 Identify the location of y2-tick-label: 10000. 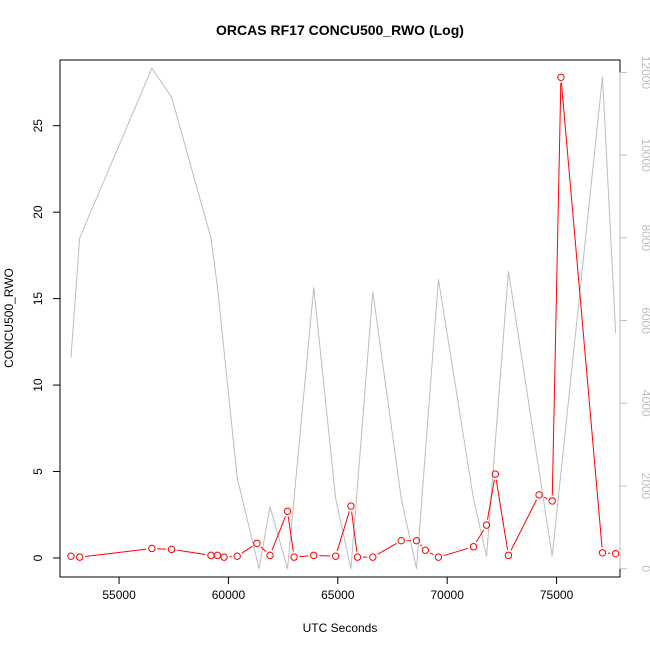
(644, 155).